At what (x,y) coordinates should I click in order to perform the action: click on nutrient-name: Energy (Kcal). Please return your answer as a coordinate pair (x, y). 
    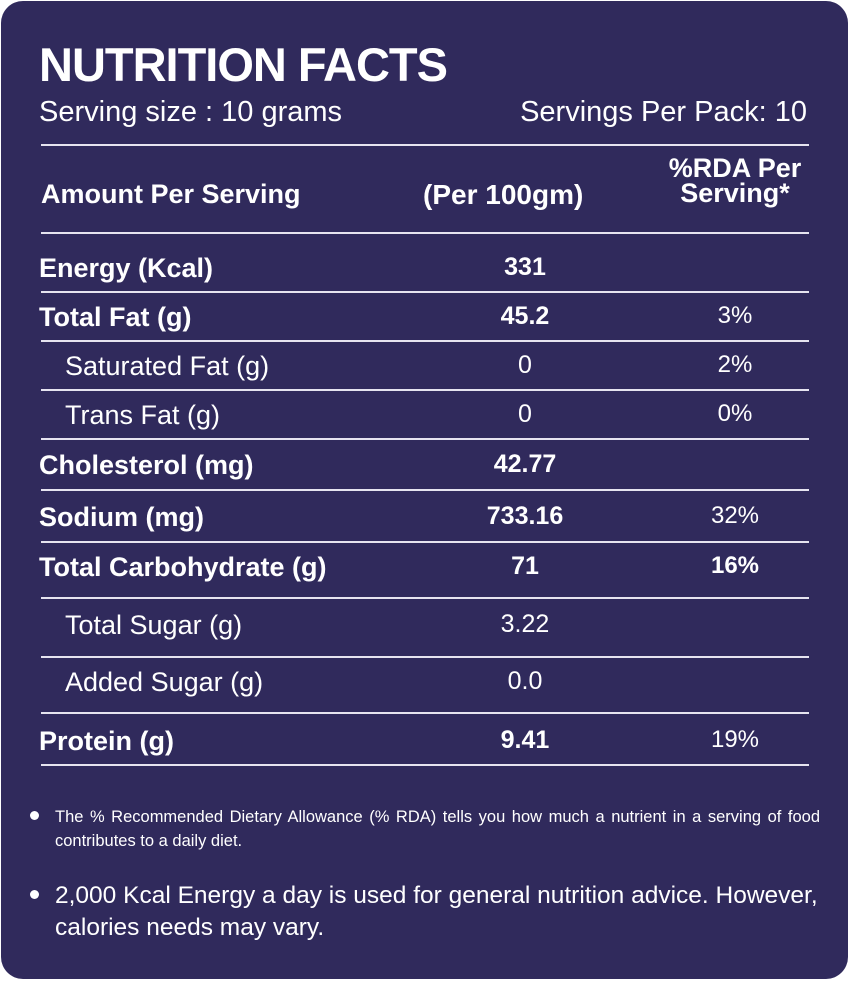
    Looking at the image, I should click on (126, 268).